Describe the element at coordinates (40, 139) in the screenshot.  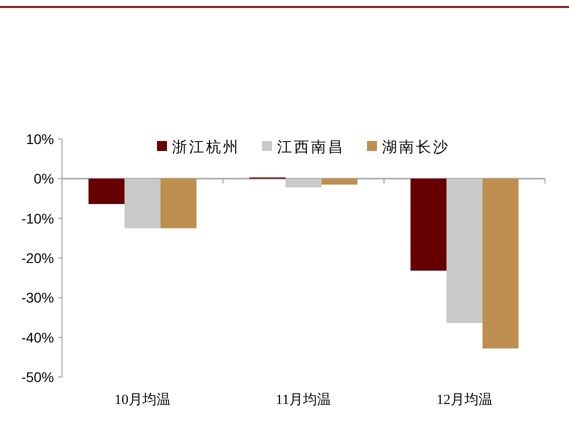
I see `y-tick-label: 10%` at that location.